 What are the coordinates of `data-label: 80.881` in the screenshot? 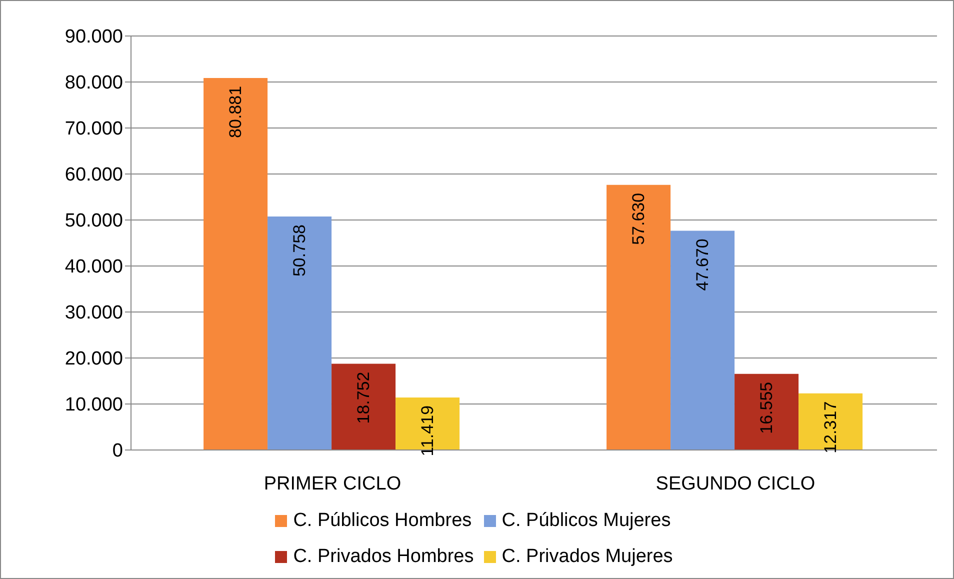 It's located at (236, 112).